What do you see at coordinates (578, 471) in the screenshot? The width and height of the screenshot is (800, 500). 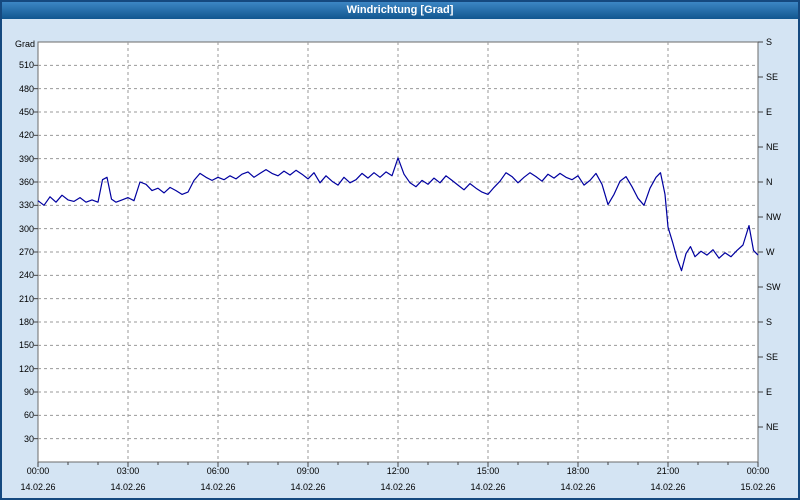 I see `x-tick-time-label: 18:00` at bounding box center [578, 471].